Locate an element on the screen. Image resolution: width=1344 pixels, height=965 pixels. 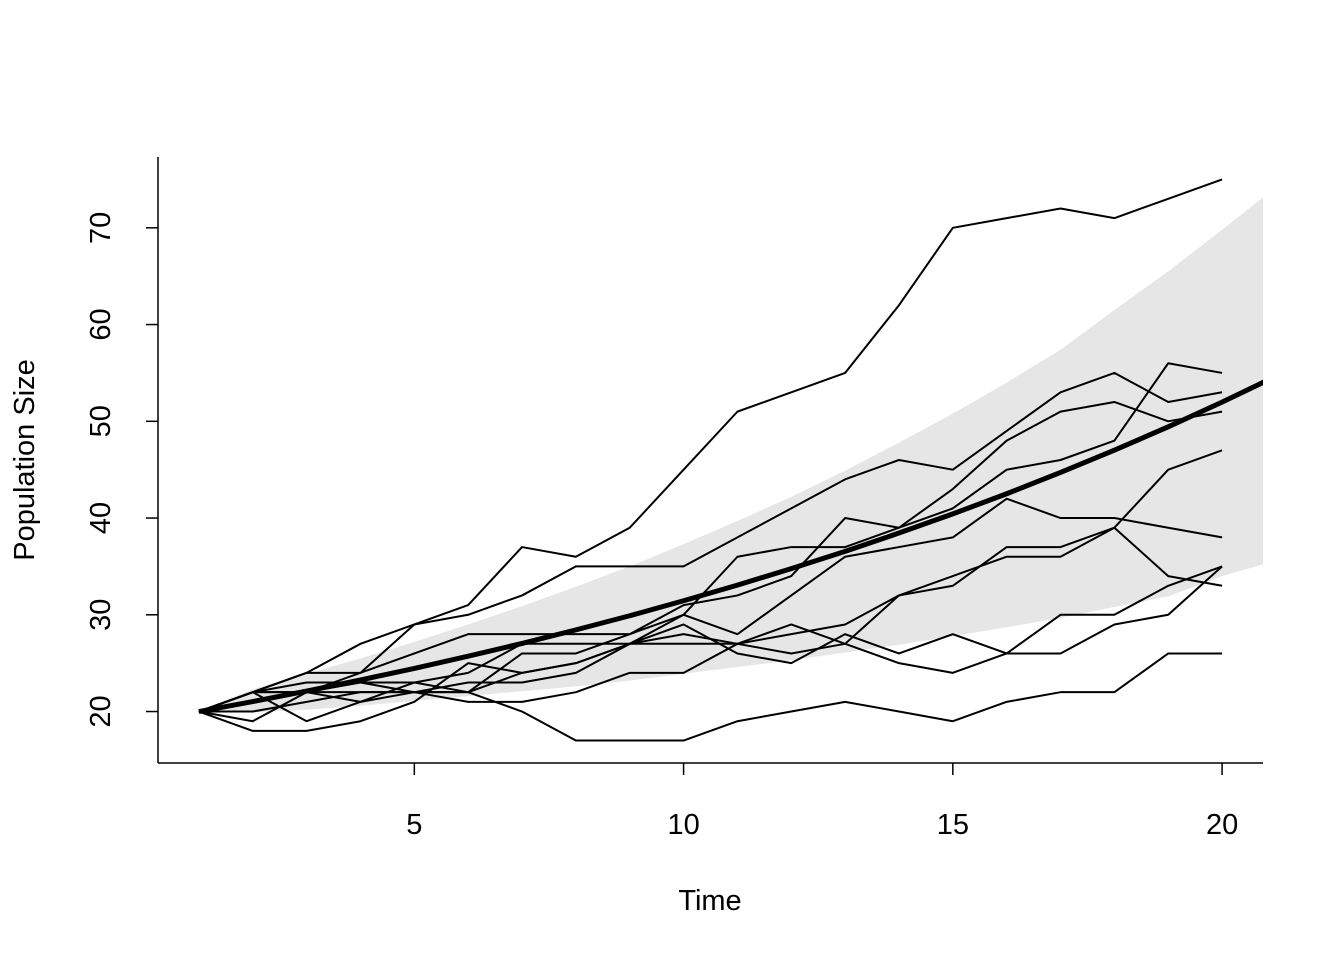
x-tick-label: 15 is located at coordinates (953, 825).